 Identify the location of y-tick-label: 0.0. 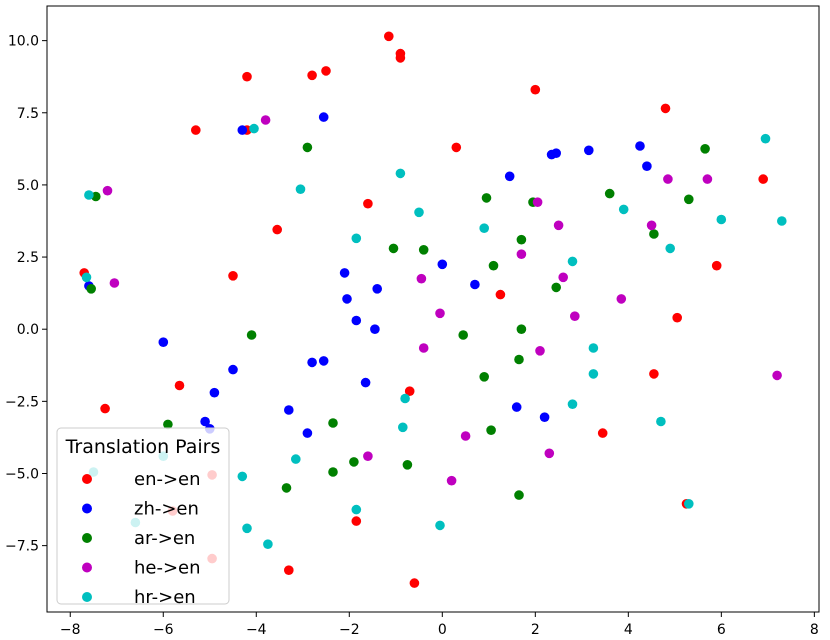
(28, 330).